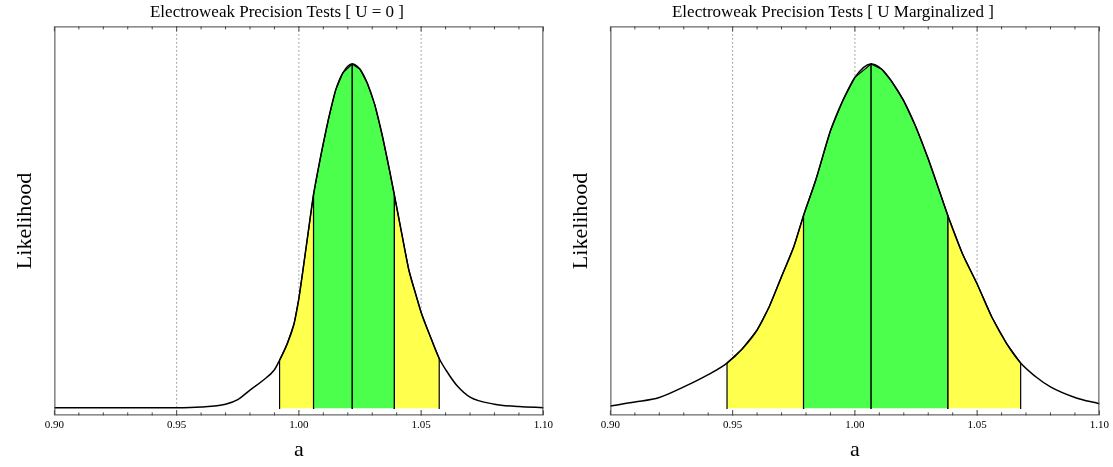 Image resolution: width=1113 pixels, height=467 pixels. I want to click on chart-title: Electroweak Precision Tests [ U = 0 ], so click(277, 11).